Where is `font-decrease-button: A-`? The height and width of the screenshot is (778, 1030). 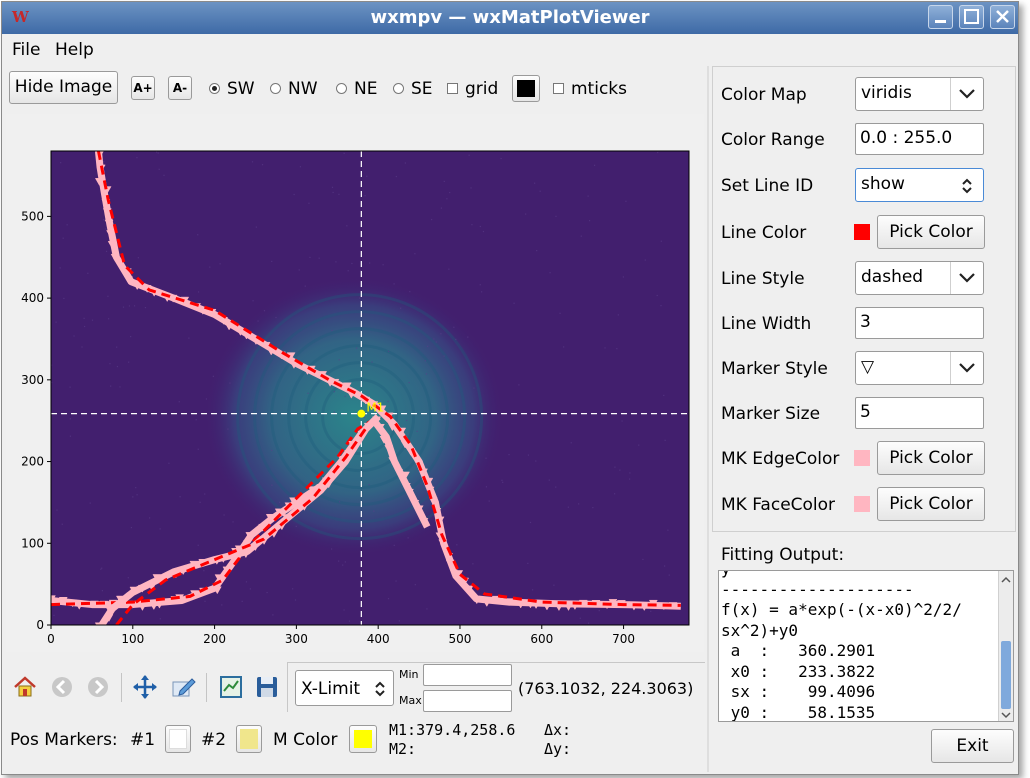 font-decrease-button: A- is located at coordinates (180, 88).